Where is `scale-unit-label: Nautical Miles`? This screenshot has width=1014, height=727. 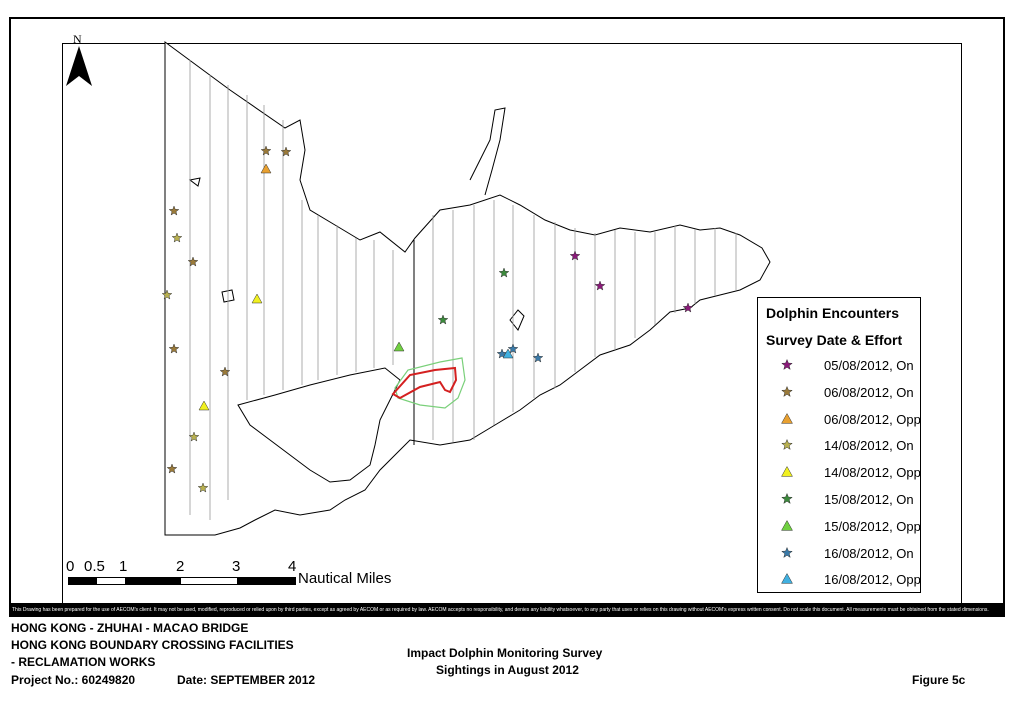
scale-unit-label: Nautical Miles is located at coordinates (345, 578).